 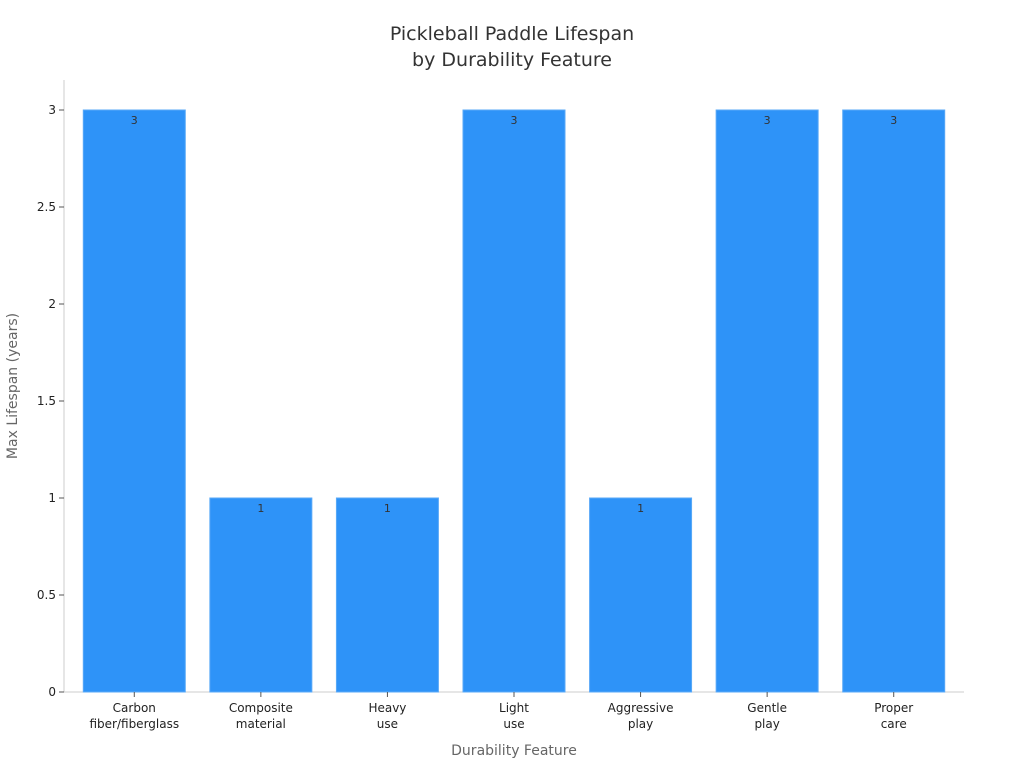 I want to click on chart-title-line-1: Pickleball Paddle Lifespan, so click(x=512, y=34).